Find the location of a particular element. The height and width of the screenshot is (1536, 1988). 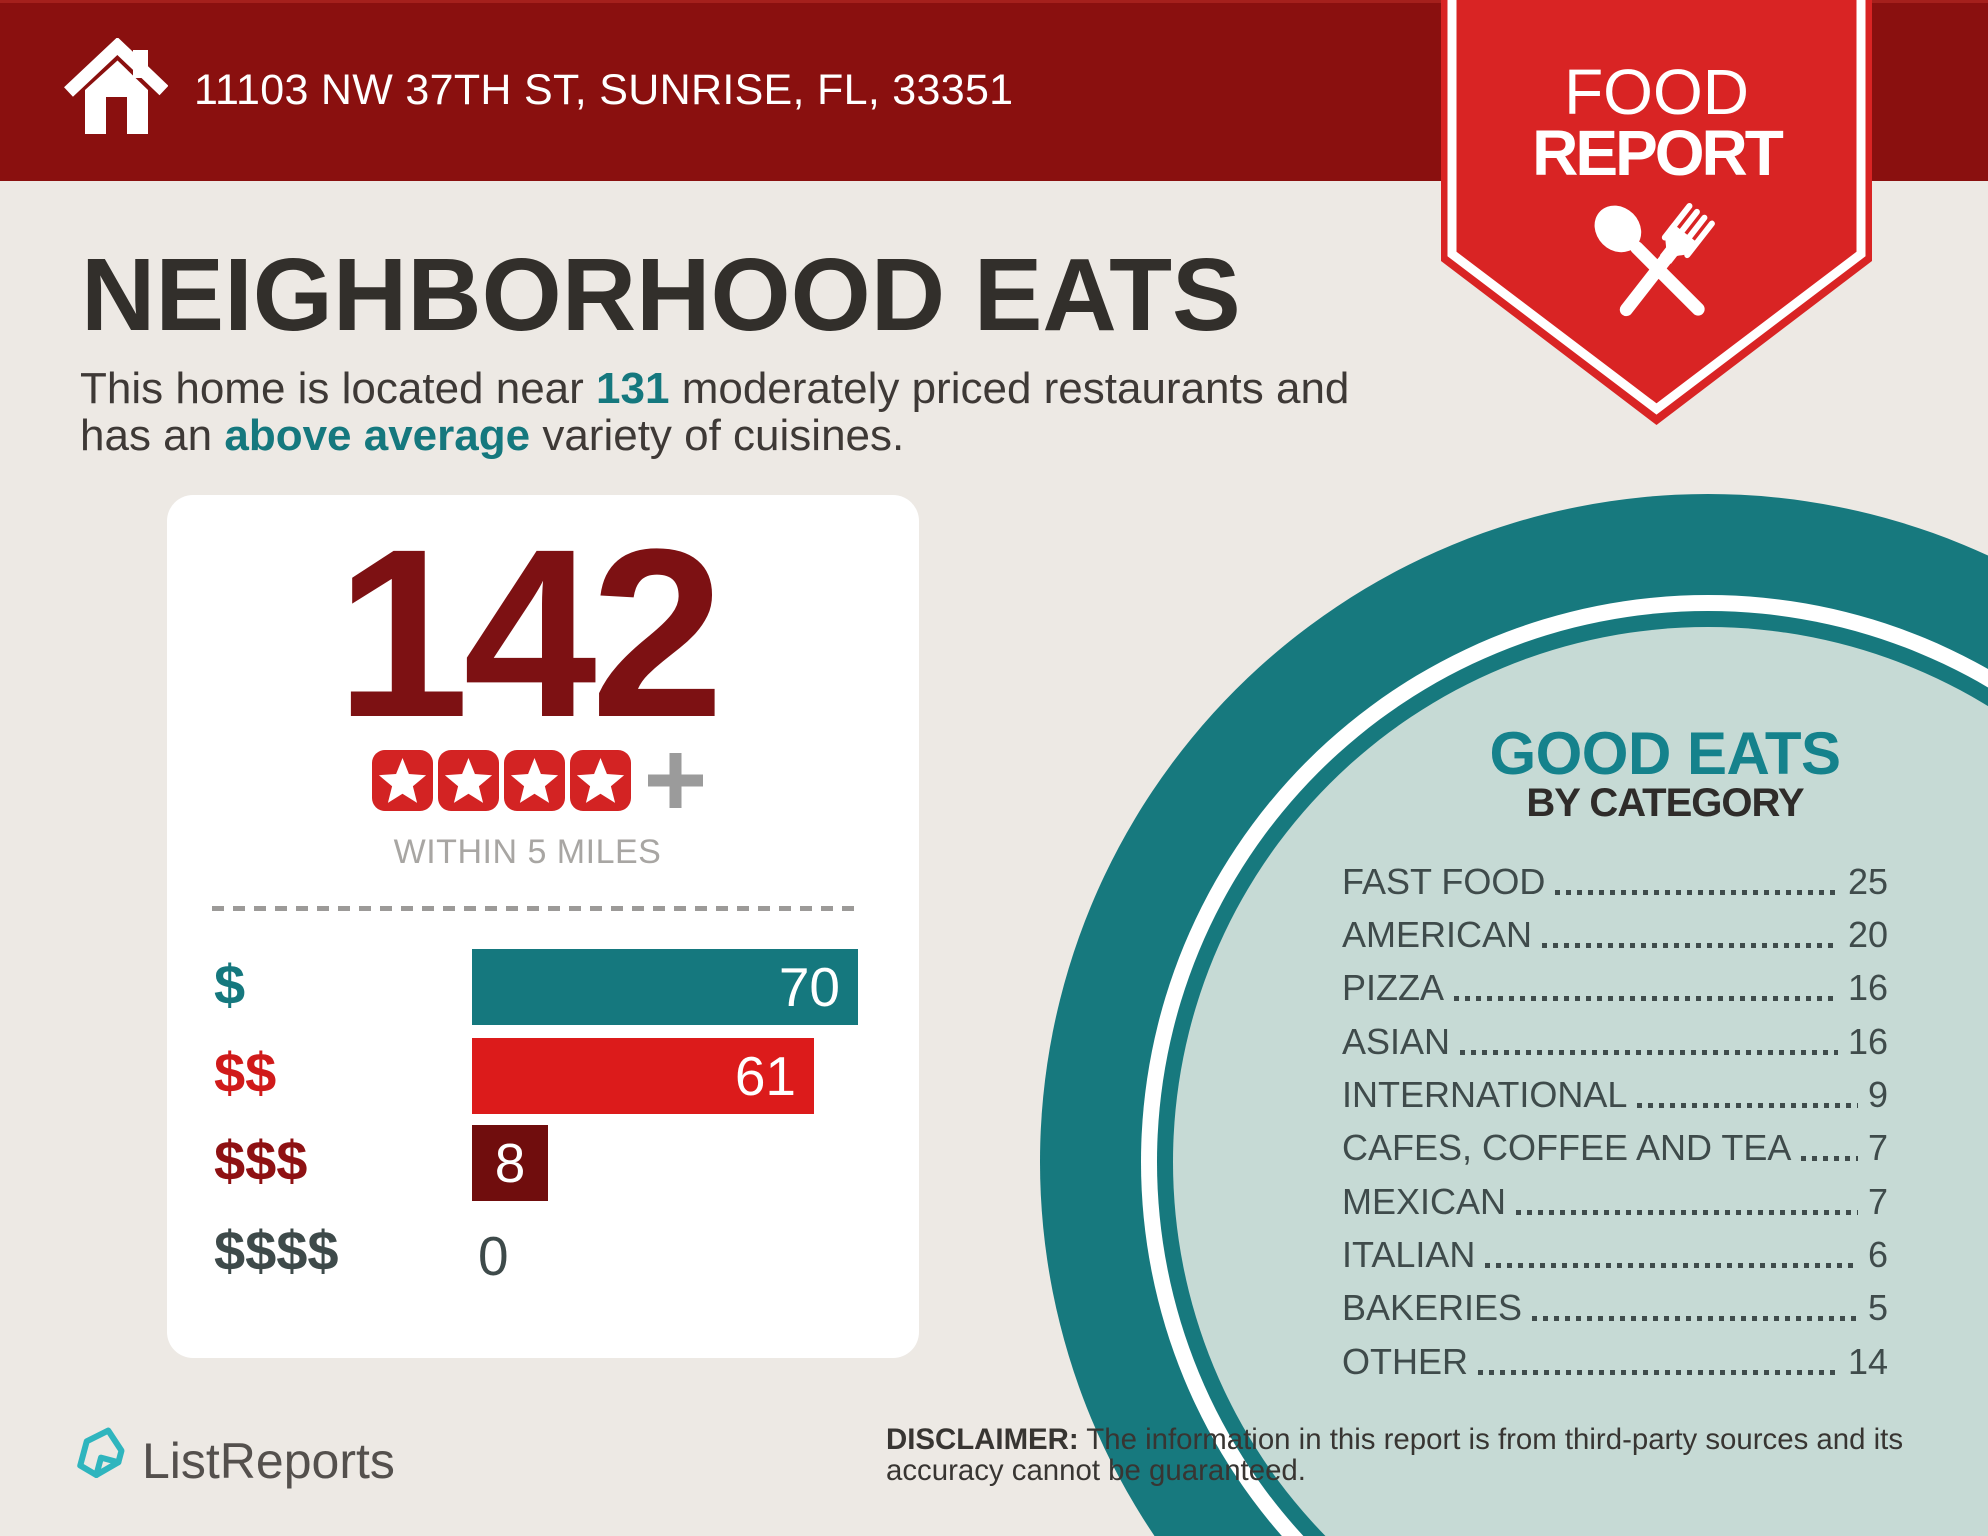

svg-text: FOOD is located at coordinates (1656, 92).